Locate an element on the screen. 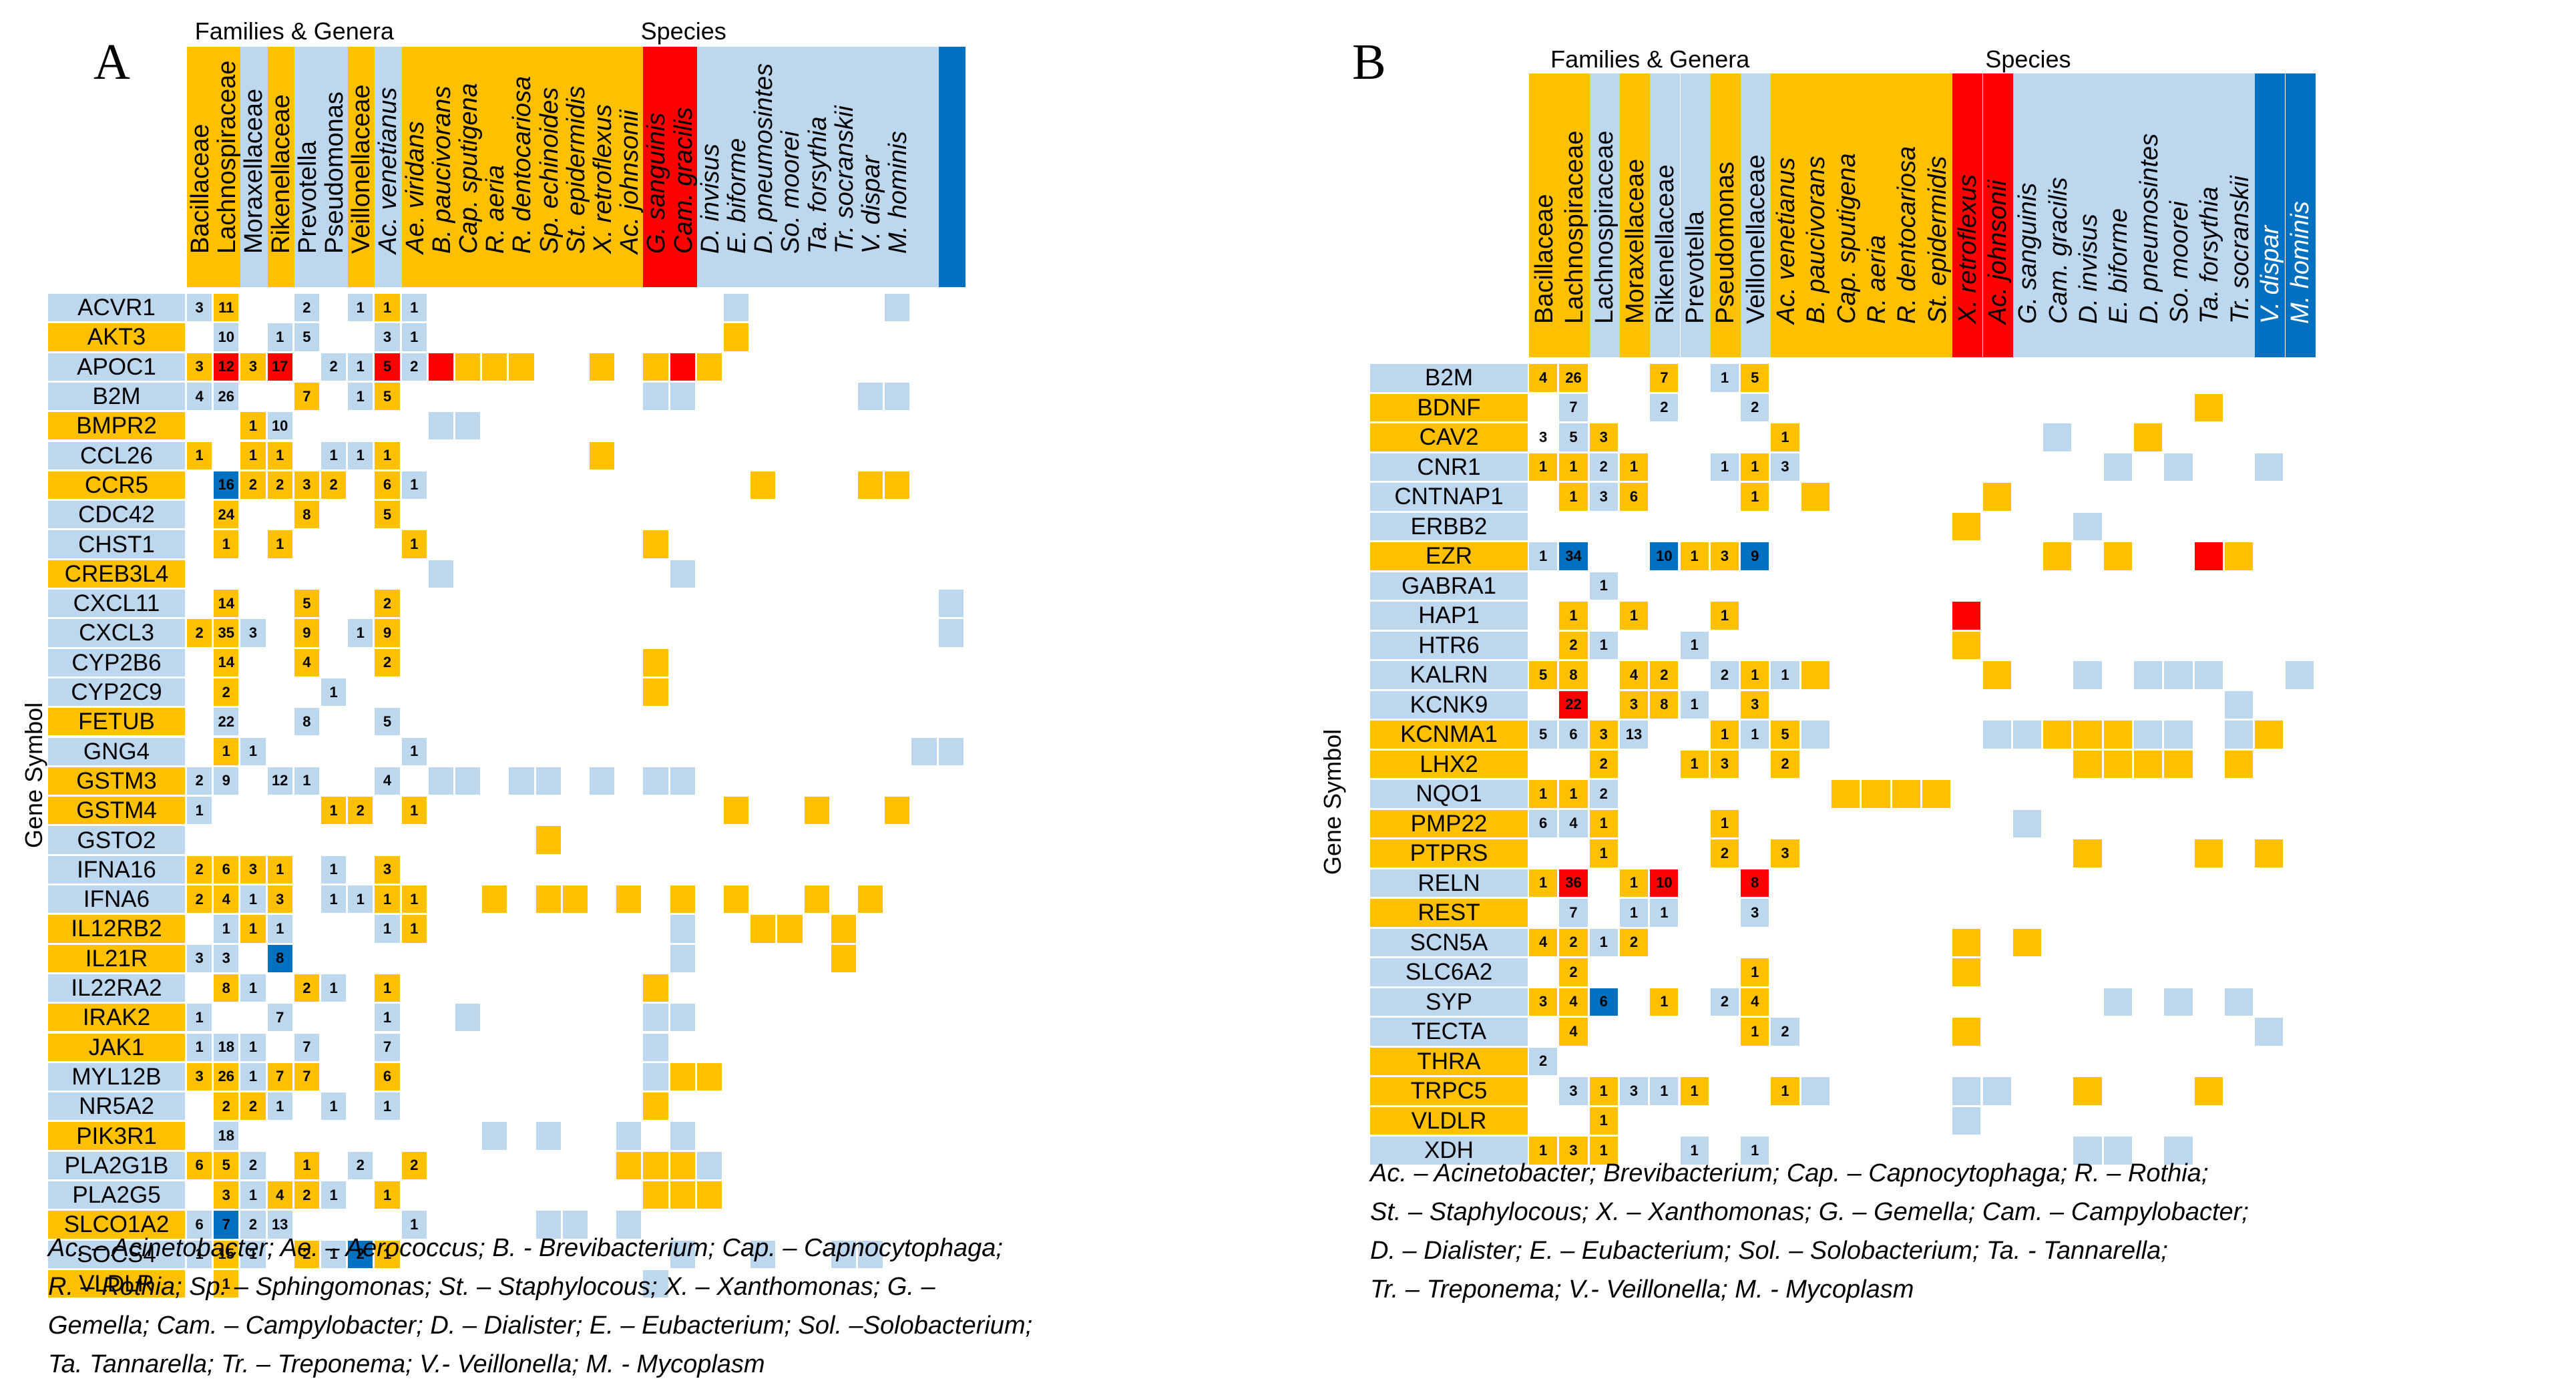  column-header-label: Ae. viridans is located at coordinates (415, 187).